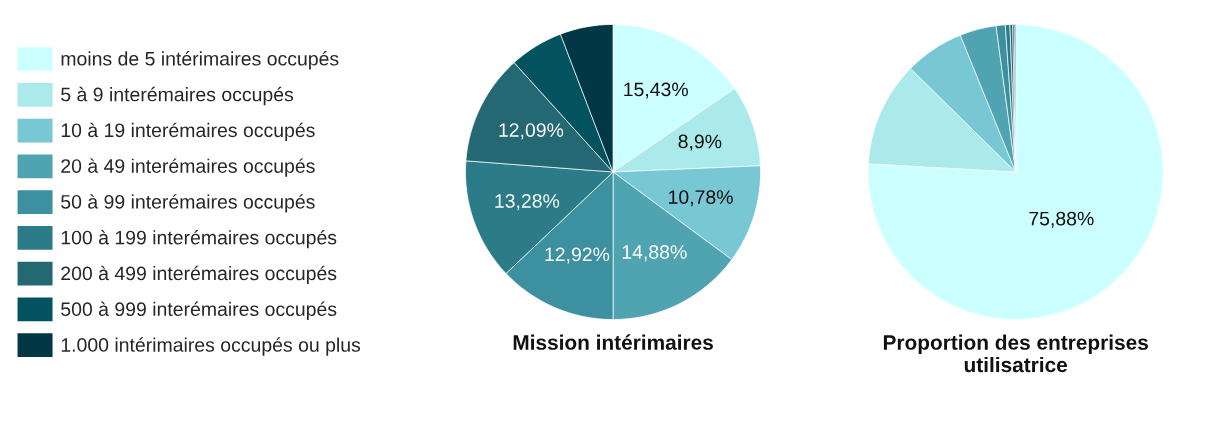 The height and width of the screenshot is (430, 1220). What do you see at coordinates (577, 255) in the screenshot?
I see `data-label: 12,92%` at bounding box center [577, 255].